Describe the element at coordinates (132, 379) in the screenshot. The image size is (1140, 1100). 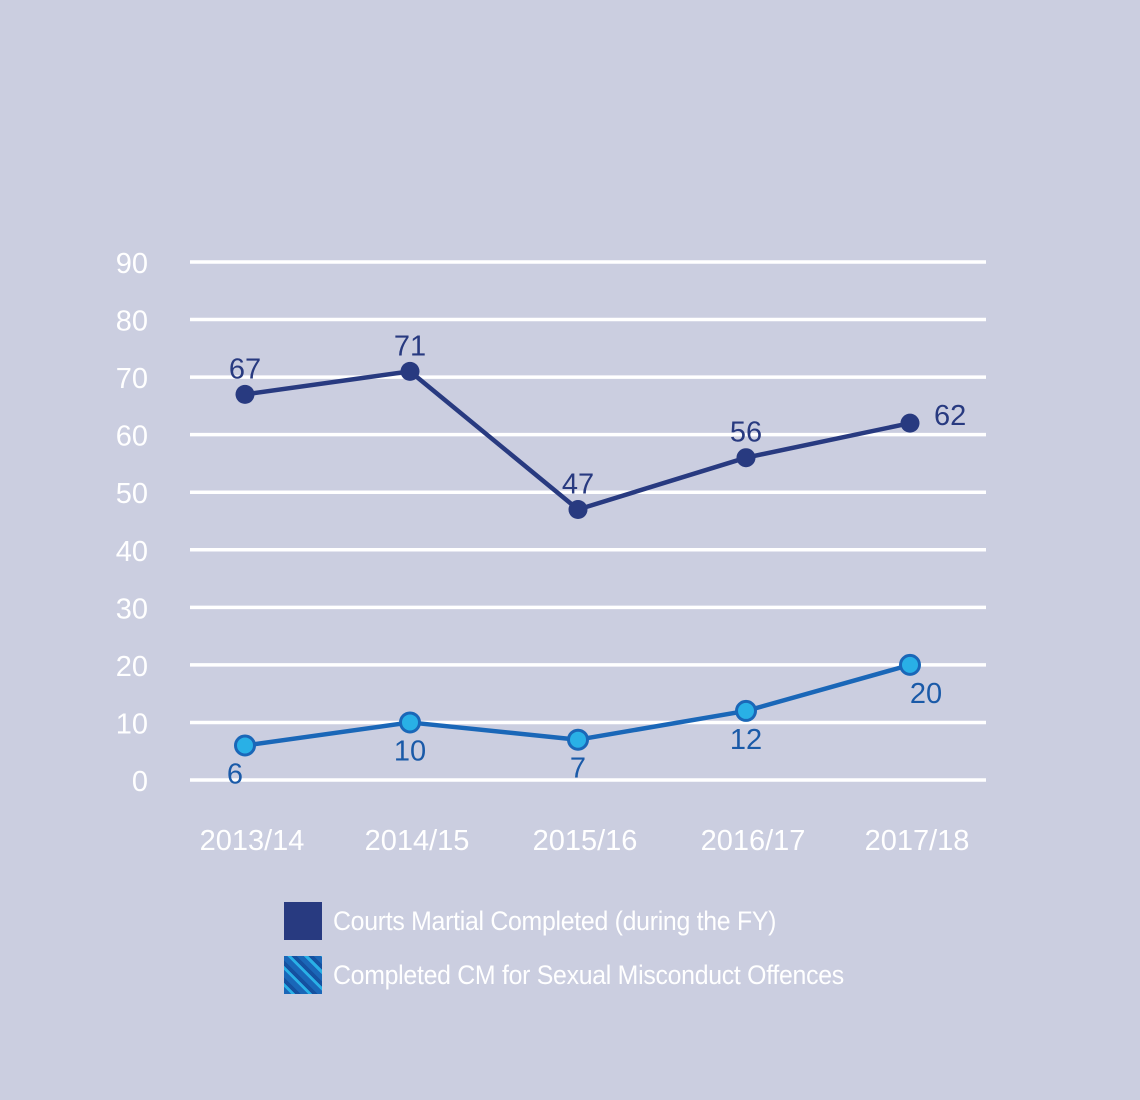
I see `y-tick-label: 70` at that location.